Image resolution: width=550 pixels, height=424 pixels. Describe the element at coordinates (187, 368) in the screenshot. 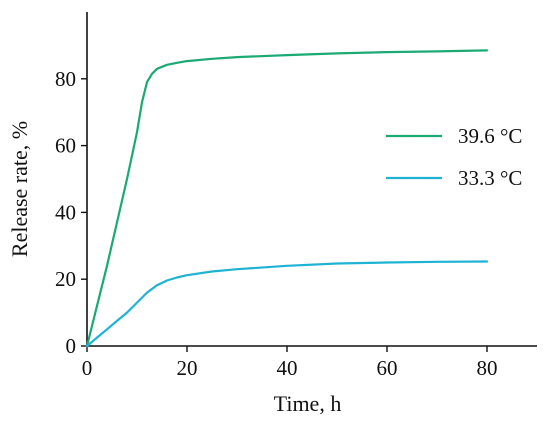

I see `x-tick-label: 20` at that location.